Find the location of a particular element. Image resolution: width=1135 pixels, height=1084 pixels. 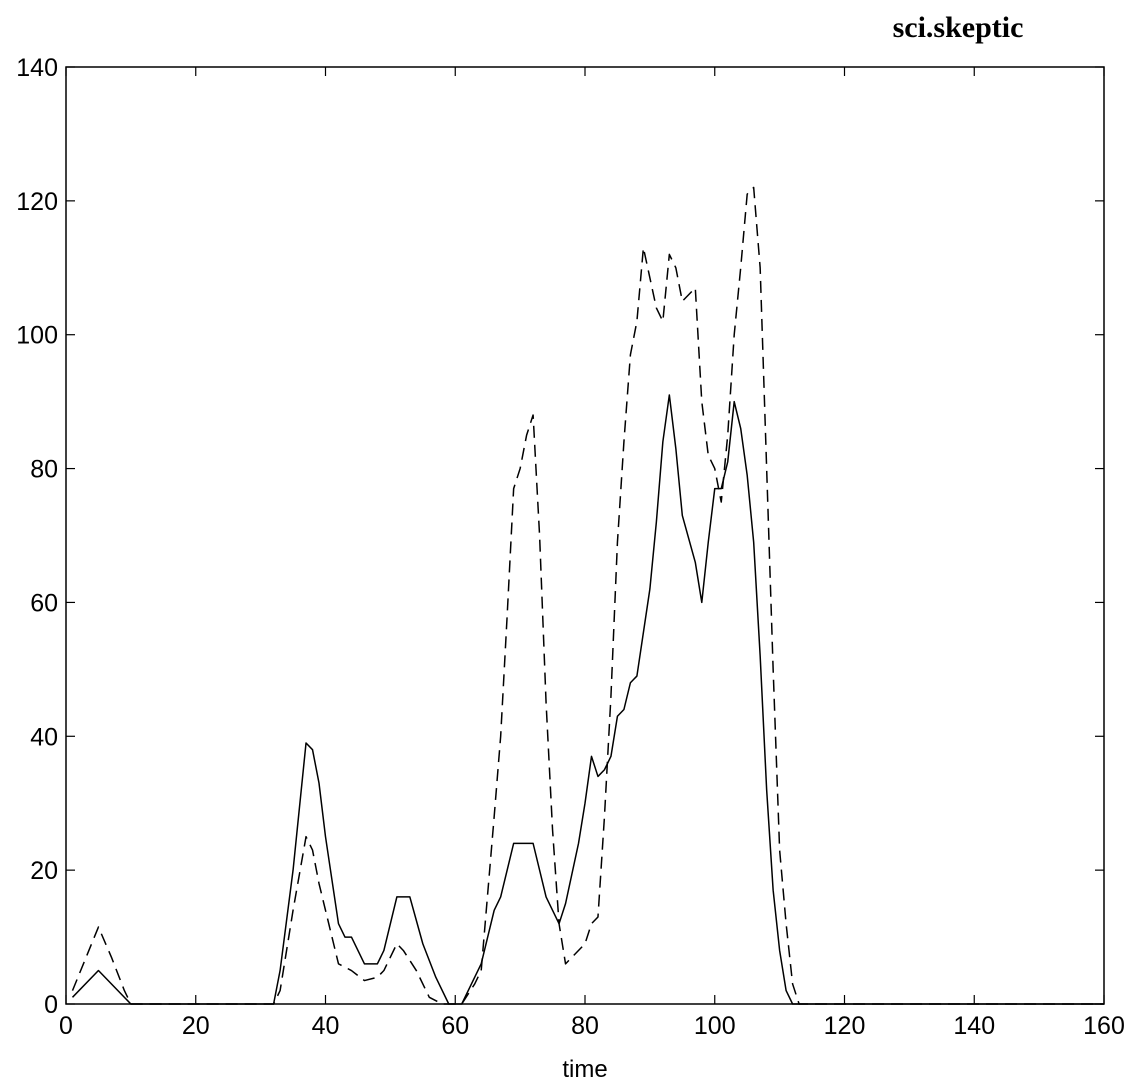

y-tick-label: 100 is located at coordinates (37, 336).